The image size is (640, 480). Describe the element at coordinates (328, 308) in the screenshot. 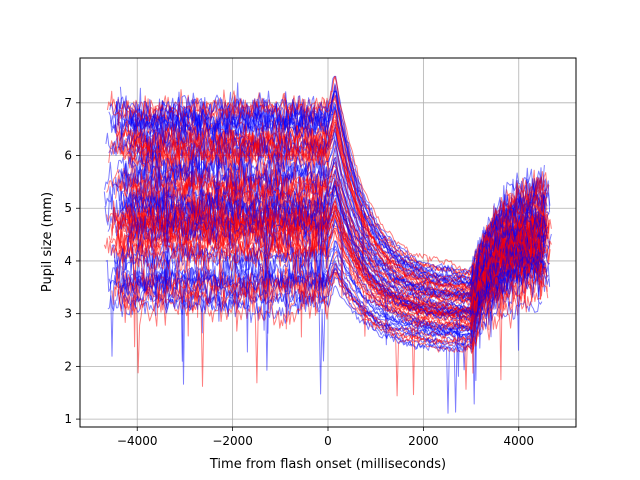

I see `blue-trace-line` at that location.